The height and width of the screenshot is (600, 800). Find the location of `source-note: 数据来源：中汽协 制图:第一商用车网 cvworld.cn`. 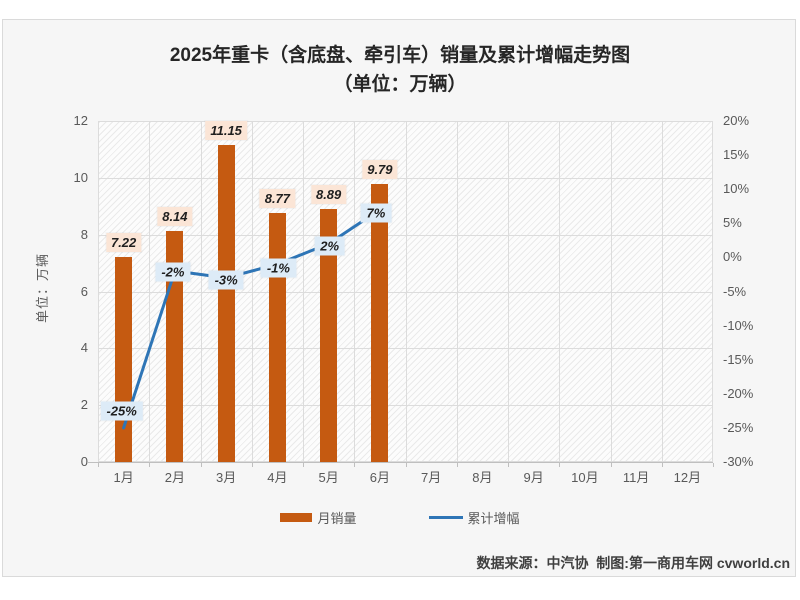

source-note: 数据来源：中汽协 制图:第一商用车网 cvworld.cn is located at coordinates (633, 563).